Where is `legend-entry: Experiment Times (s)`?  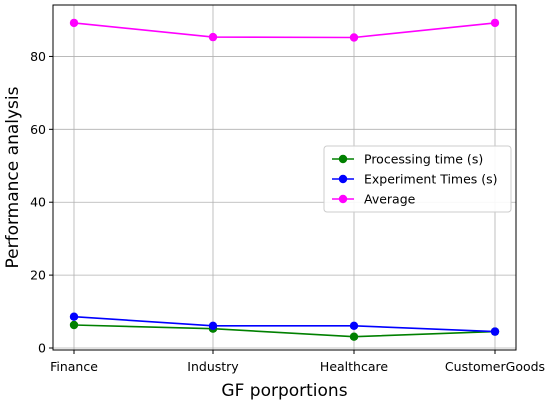
legend-entry: Experiment Times (s) is located at coordinates (431, 179).